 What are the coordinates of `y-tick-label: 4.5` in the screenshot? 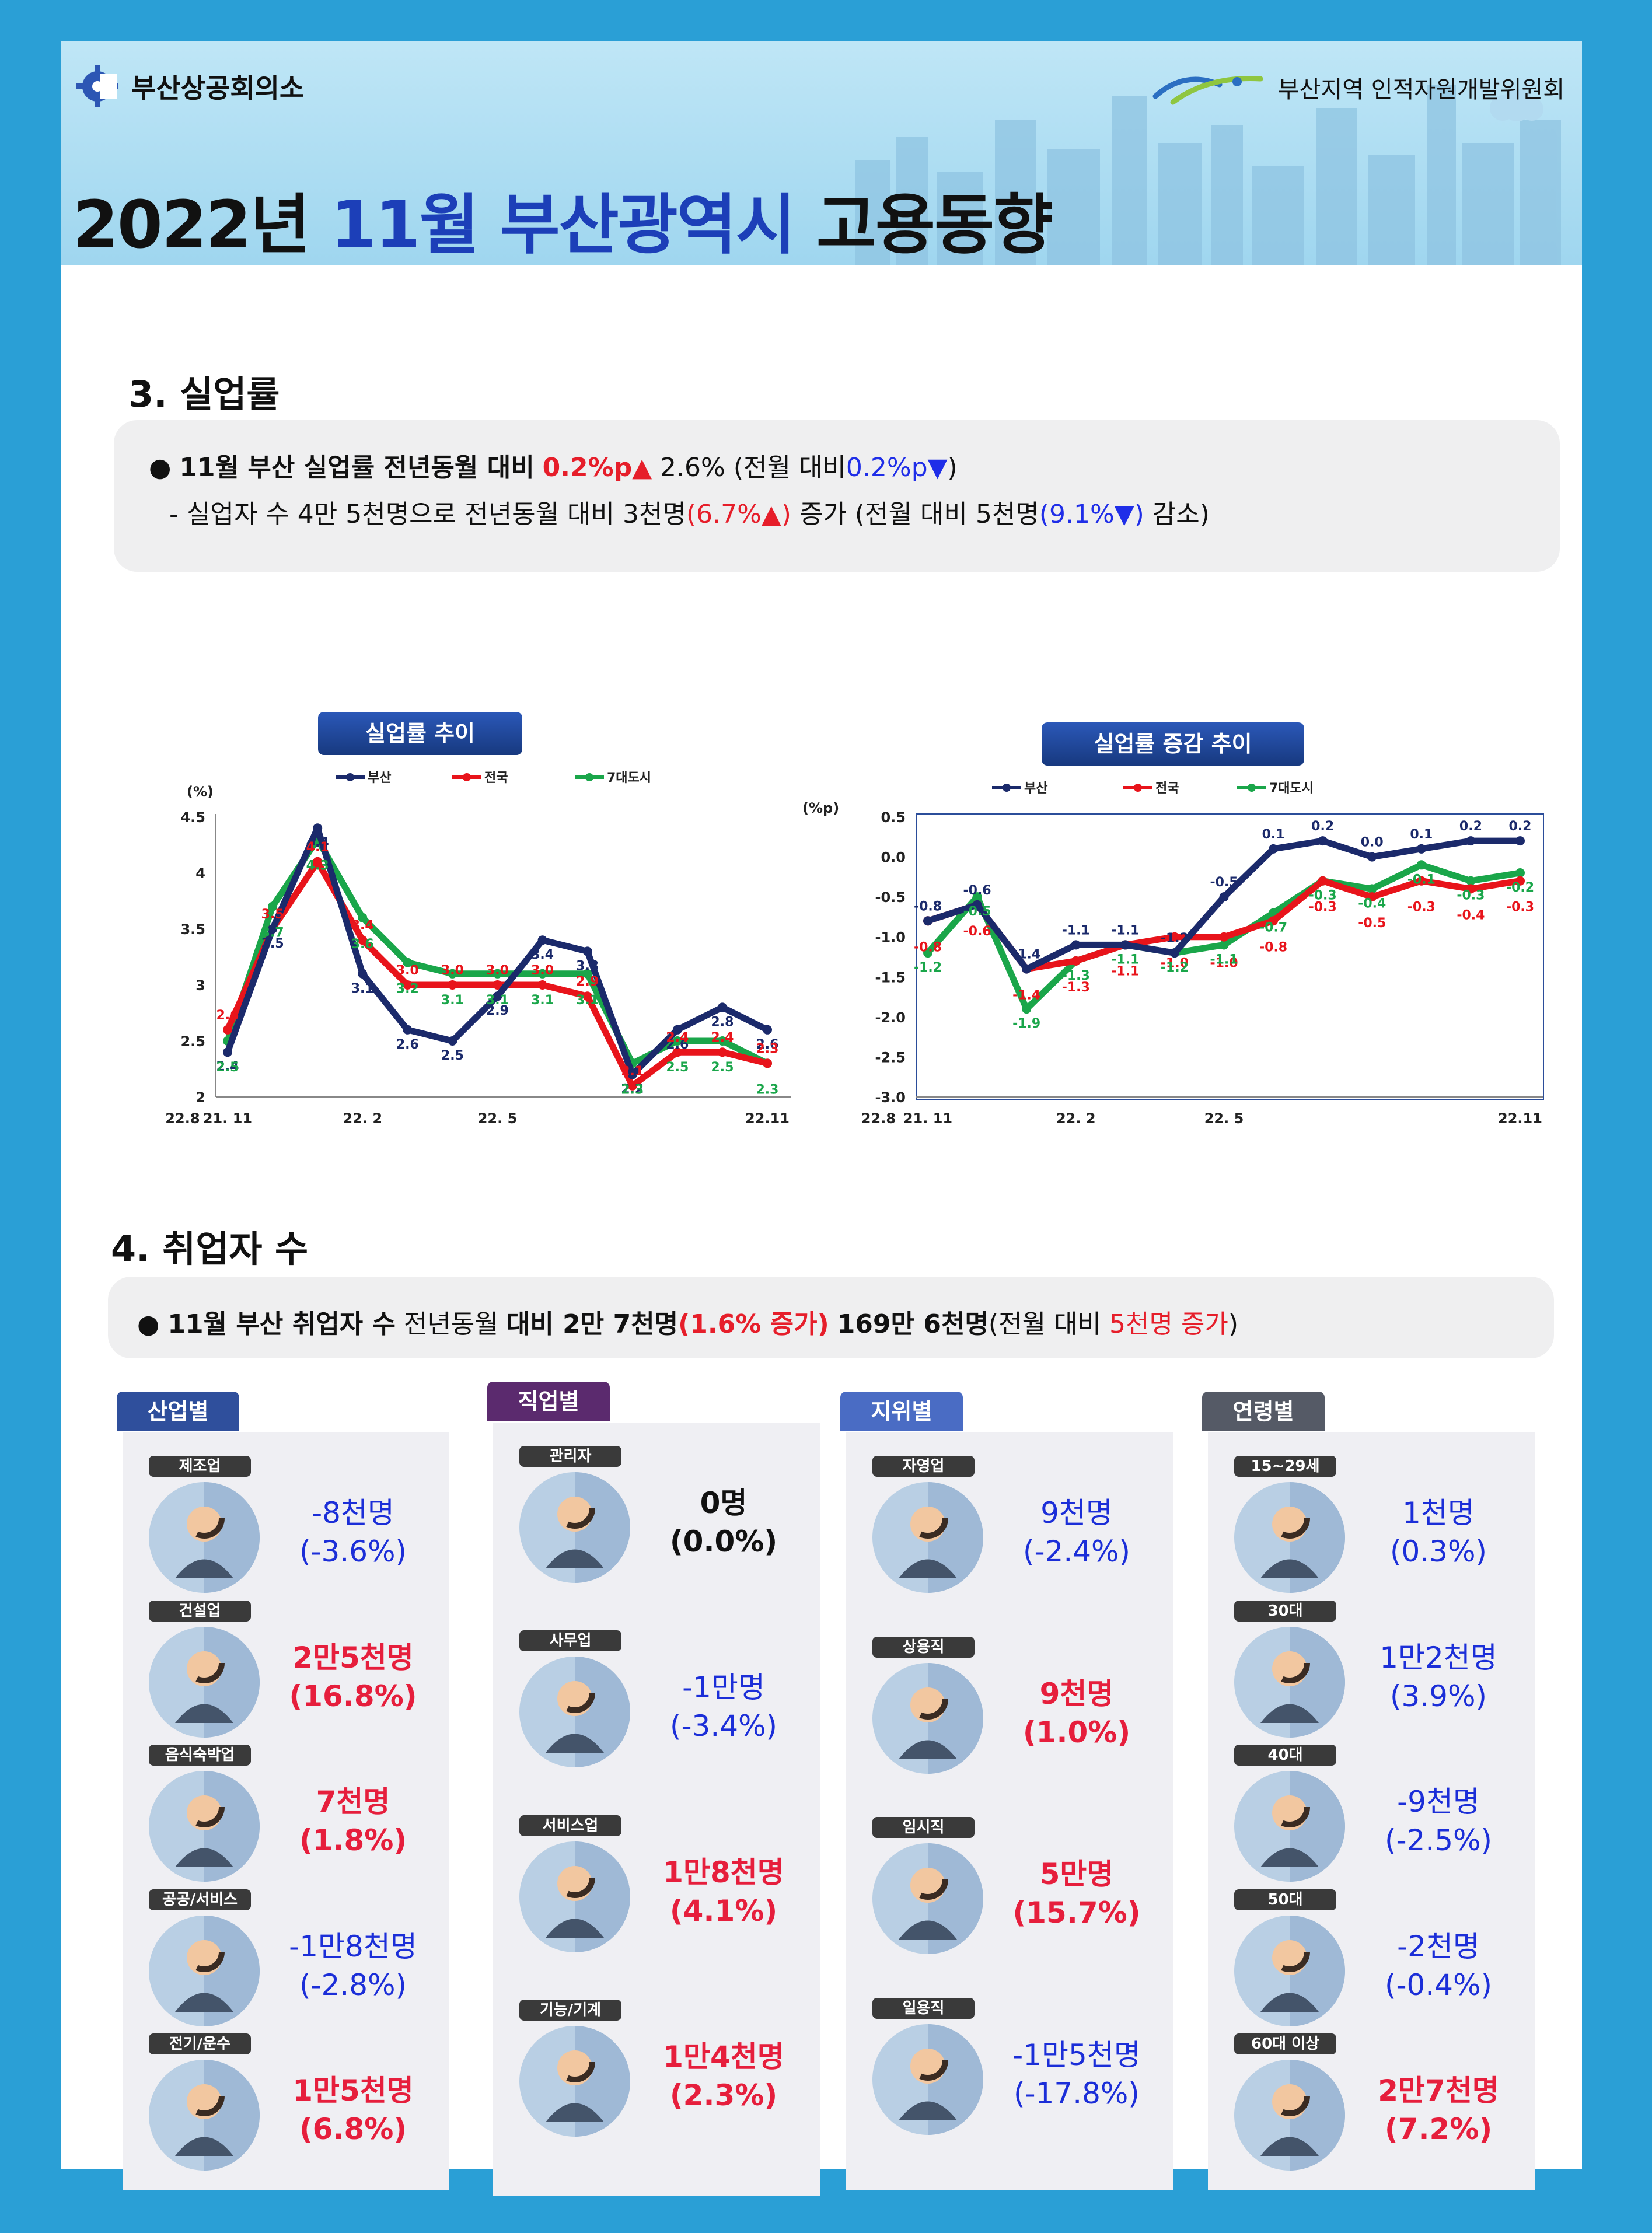 It's located at (193, 818).